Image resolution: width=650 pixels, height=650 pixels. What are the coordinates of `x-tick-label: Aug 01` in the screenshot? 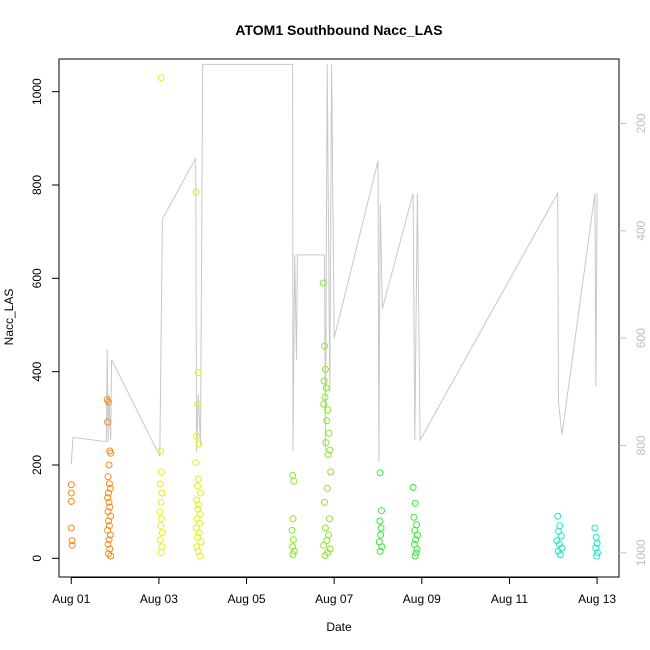 It's located at (71, 599).